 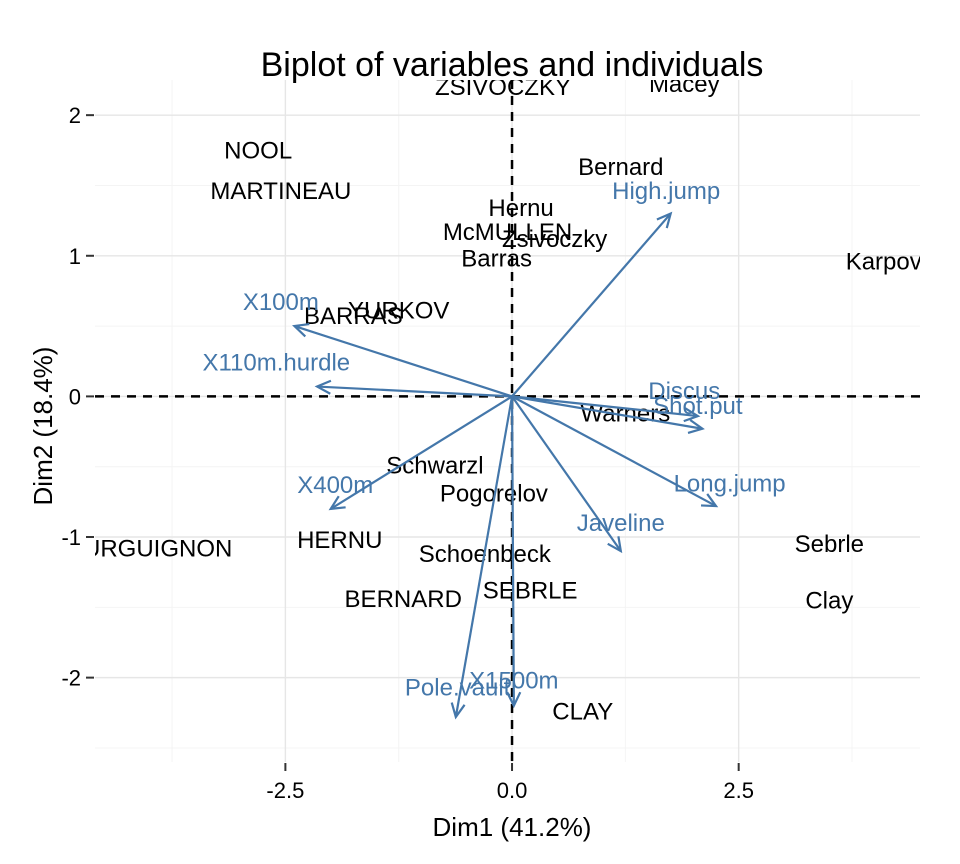 I want to click on individual-label: McMULLEN, so click(x=507, y=232).